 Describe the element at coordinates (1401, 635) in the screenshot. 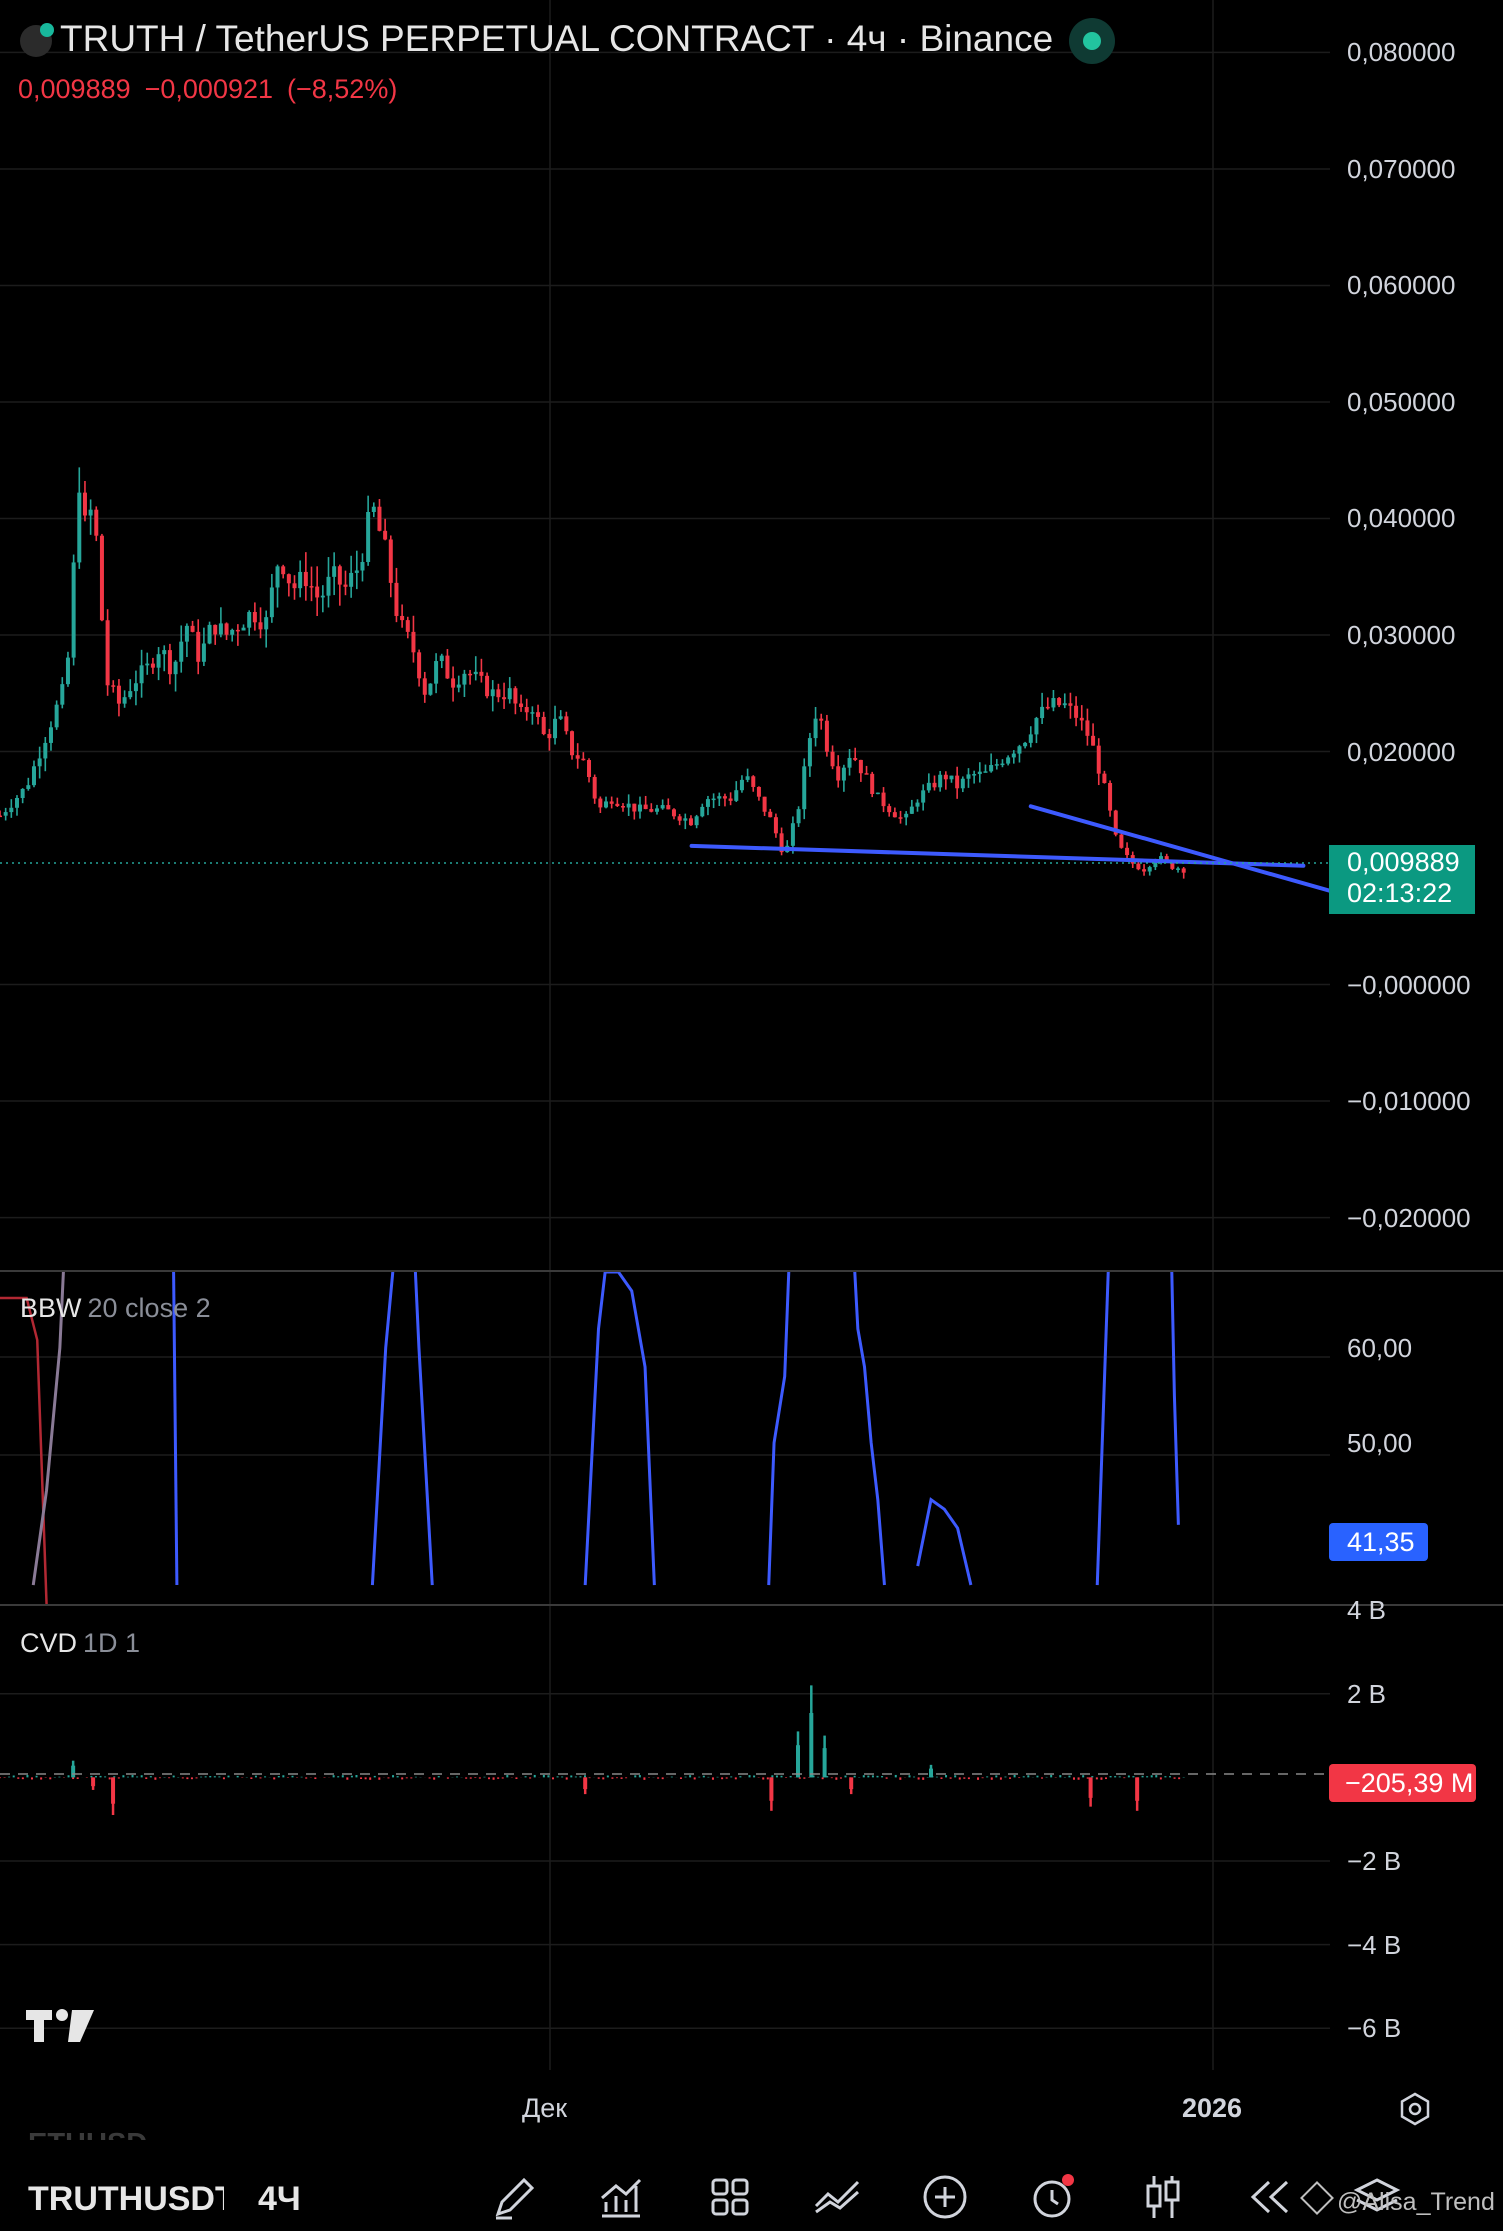

I see `price-tick: 0,030000` at that location.